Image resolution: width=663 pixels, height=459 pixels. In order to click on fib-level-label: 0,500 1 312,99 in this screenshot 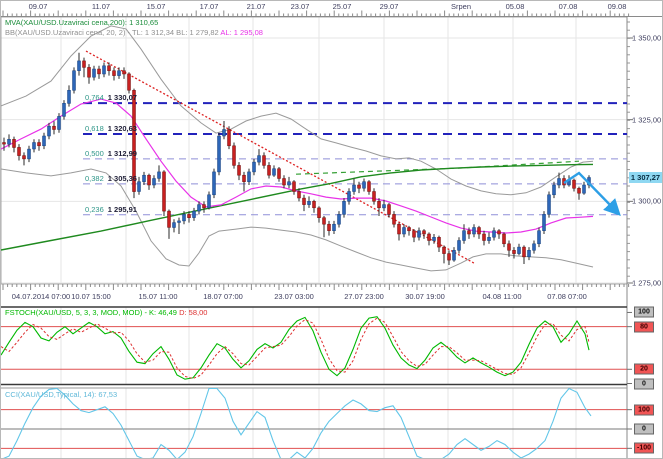, I will do `click(111, 153)`.